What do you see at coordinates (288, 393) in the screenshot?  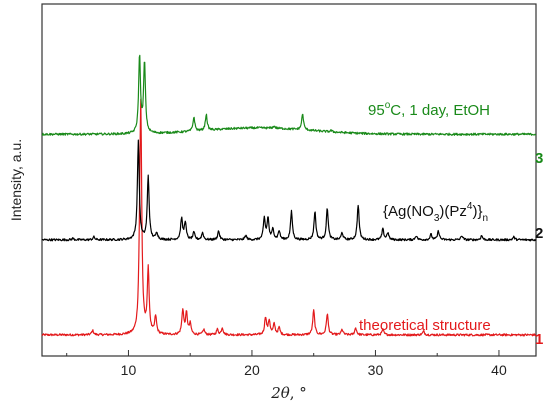 I see `x-axis-label: 2θ, °` at bounding box center [288, 393].